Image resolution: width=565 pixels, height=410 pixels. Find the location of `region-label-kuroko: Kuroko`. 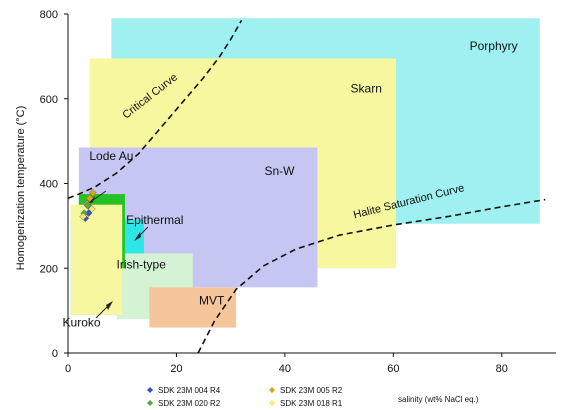

region-label-kuroko: Kuroko is located at coordinates (82, 323).